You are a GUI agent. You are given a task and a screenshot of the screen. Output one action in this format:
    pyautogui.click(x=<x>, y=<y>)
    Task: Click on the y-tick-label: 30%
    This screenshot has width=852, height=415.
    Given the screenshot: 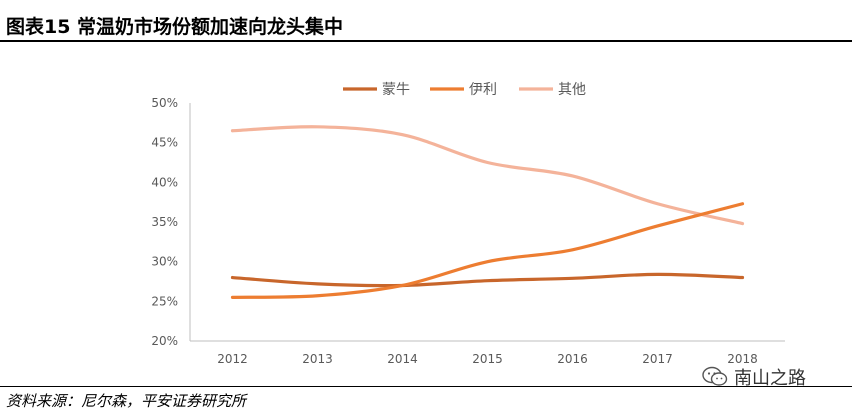 What is the action you would take?
    pyautogui.click(x=164, y=262)
    